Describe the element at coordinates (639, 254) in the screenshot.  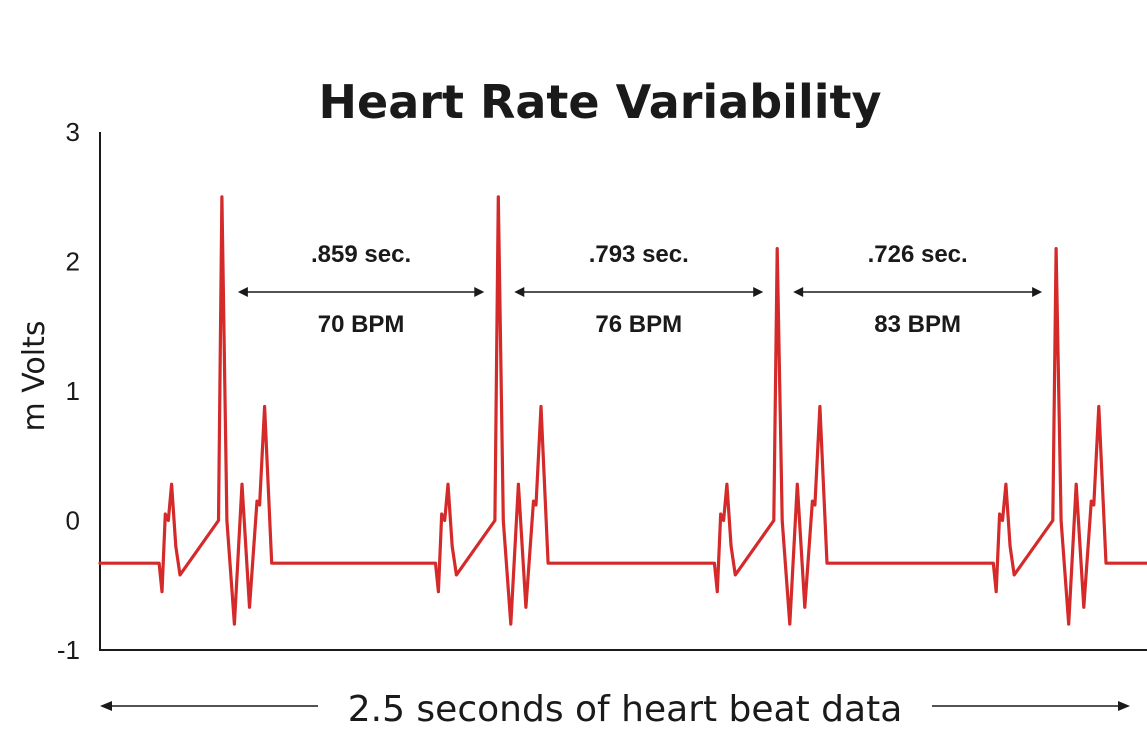
I see `interval-seconds-label: .793 sec.` at that location.